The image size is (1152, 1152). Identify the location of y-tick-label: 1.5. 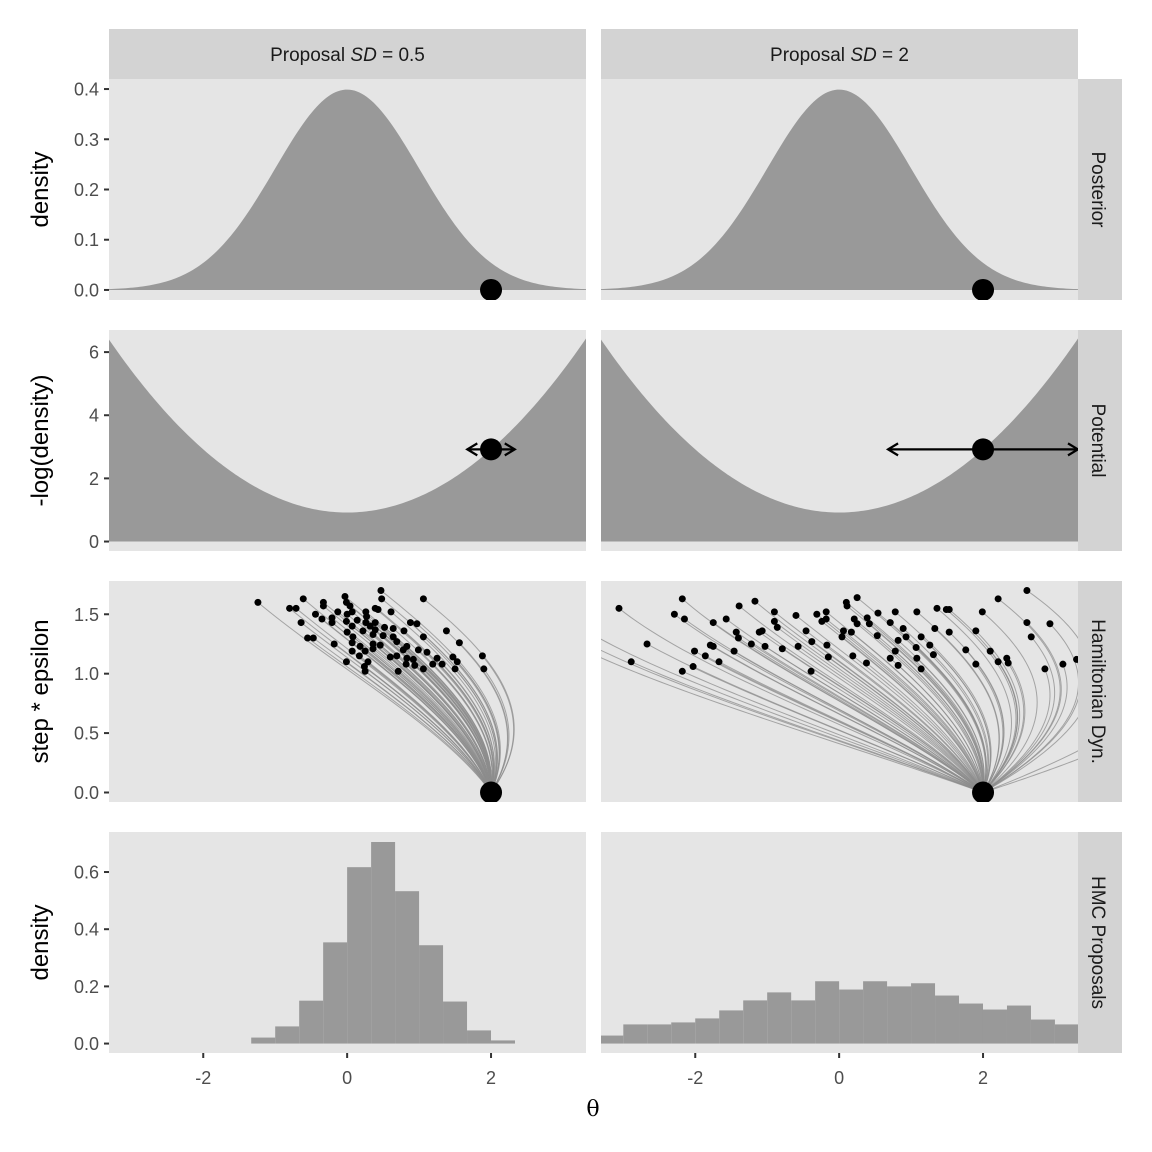
(86, 615).